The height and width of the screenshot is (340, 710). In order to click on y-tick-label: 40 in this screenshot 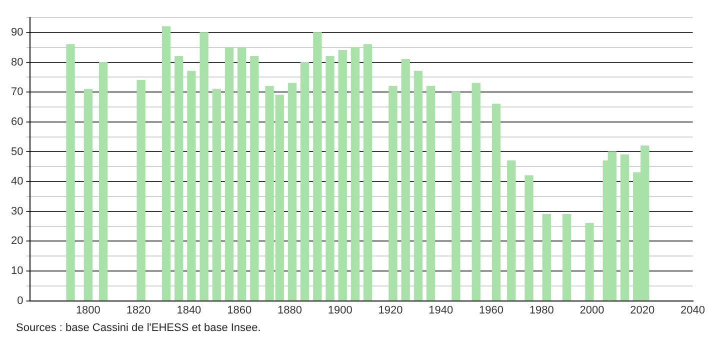, I will do `click(17, 182)`.